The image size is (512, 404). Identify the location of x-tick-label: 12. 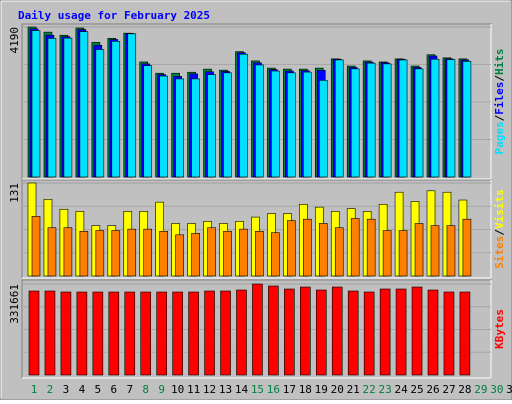
(209, 389).